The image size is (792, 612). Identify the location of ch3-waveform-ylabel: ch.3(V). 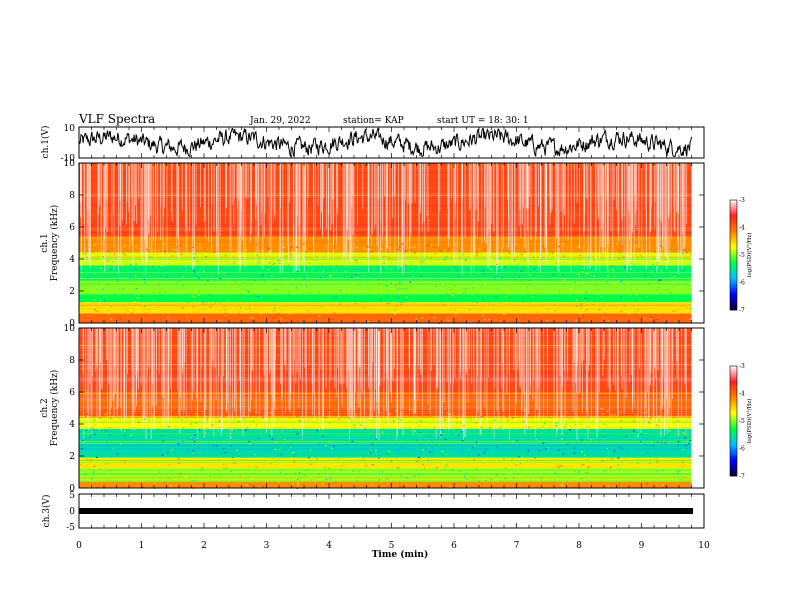
(46, 511).